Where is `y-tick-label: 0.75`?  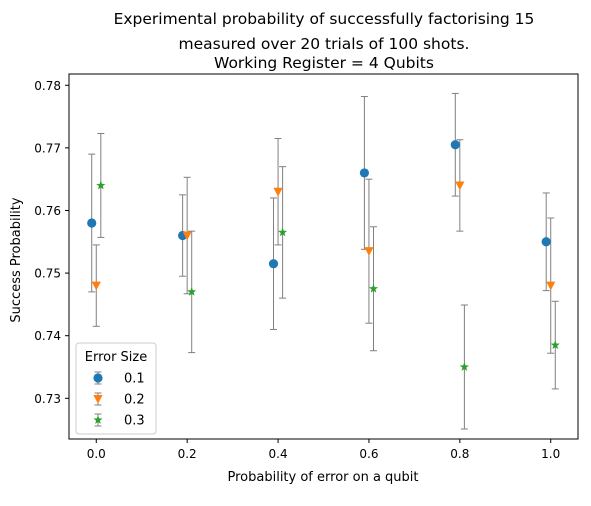 y-tick-label: 0.75 is located at coordinates (47, 274).